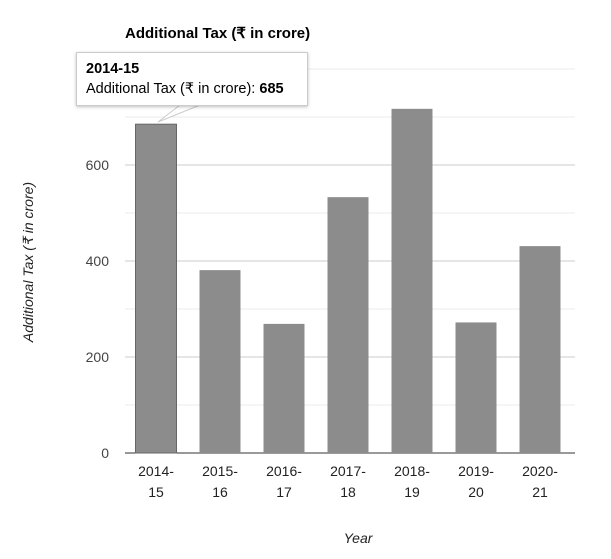 This screenshot has width=611, height=559. I want to click on x-tick-label: 2018-, so click(412, 471).